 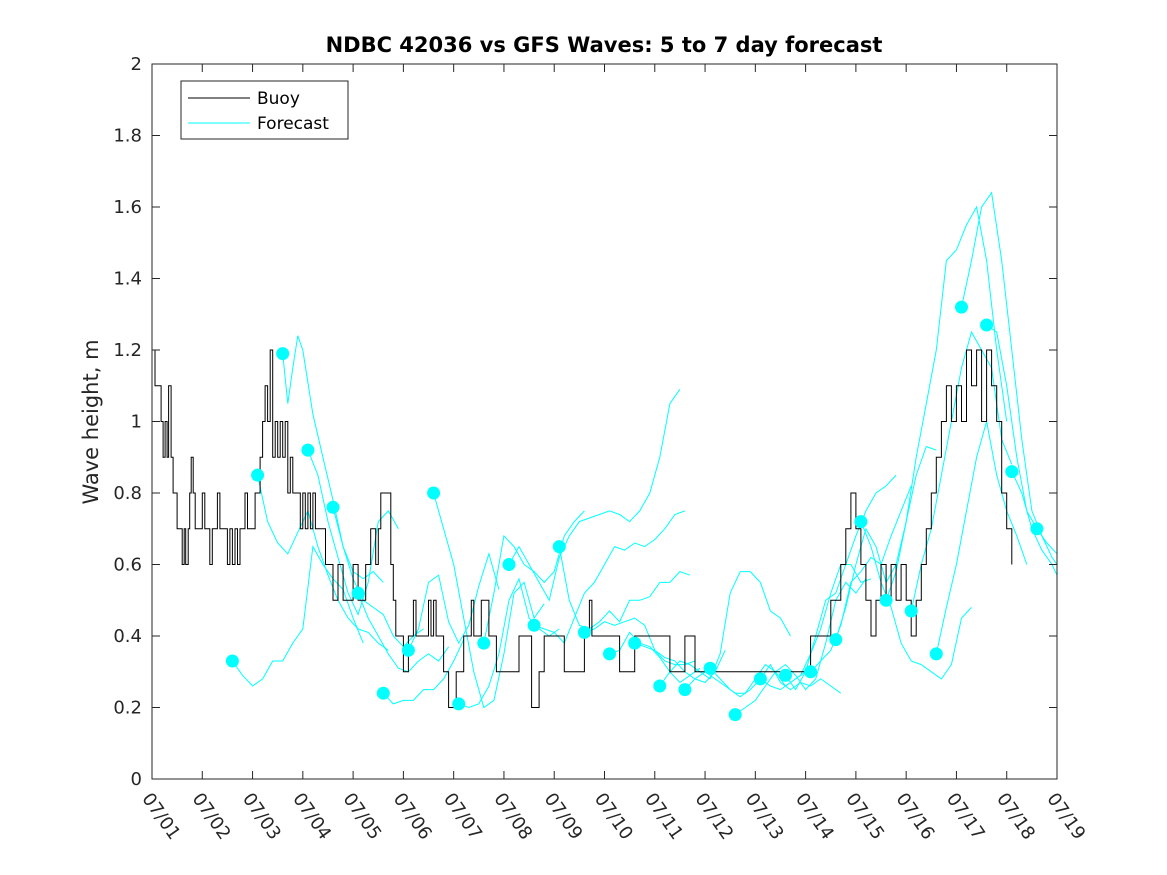 What do you see at coordinates (136, 422) in the screenshot?
I see `y-tick-label-5: 1` at bounding box center [136, 422].